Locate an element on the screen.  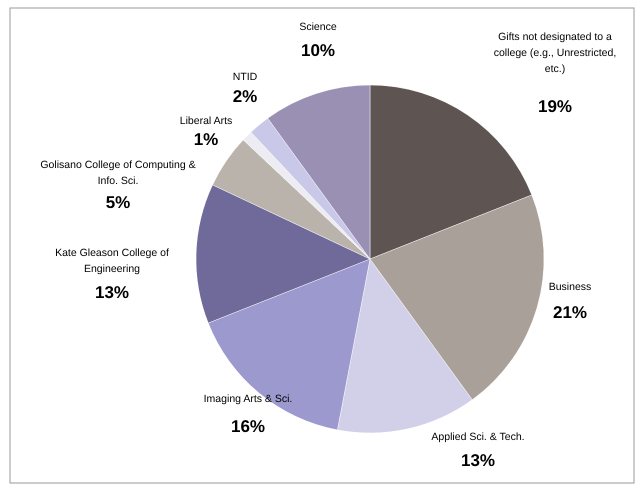
slice-label: Golisano College of Computing & Info. Sci. is located at coordinates (118, 173).